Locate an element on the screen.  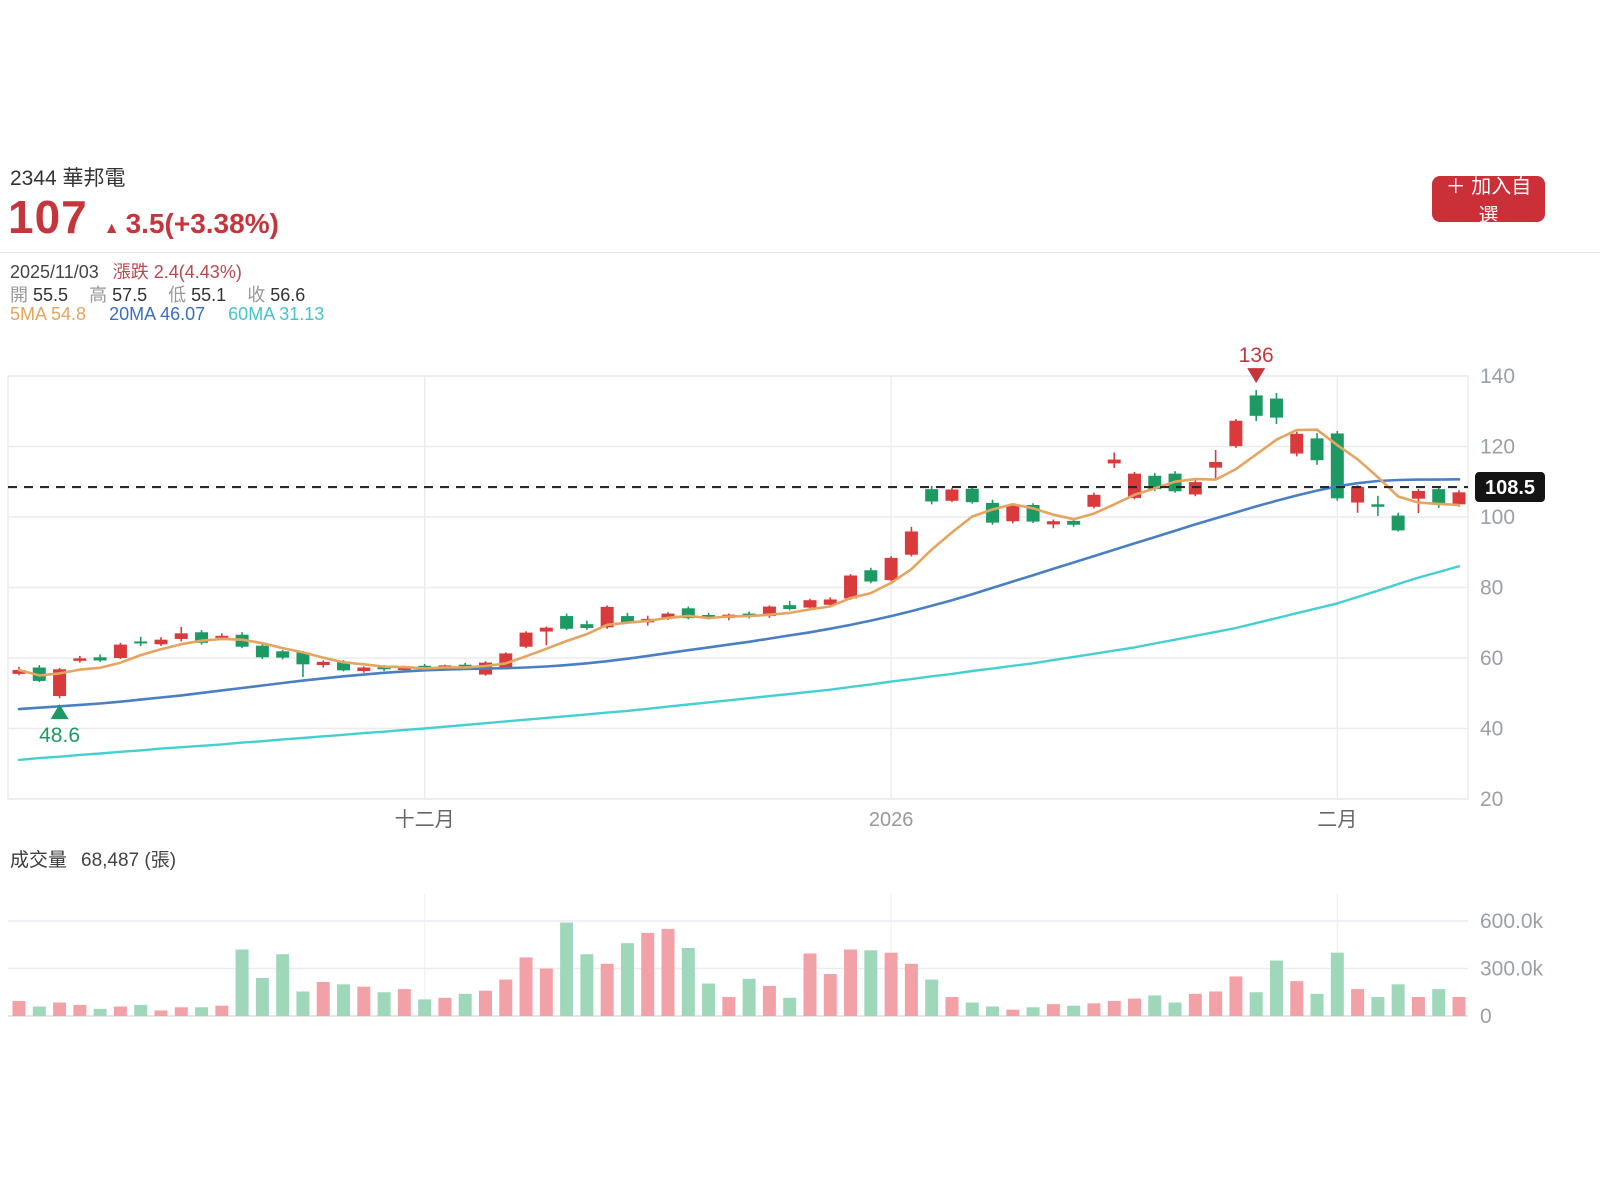
quote-change: 漲跌 2.4(4.43%) is located at coordinates (177, 272).